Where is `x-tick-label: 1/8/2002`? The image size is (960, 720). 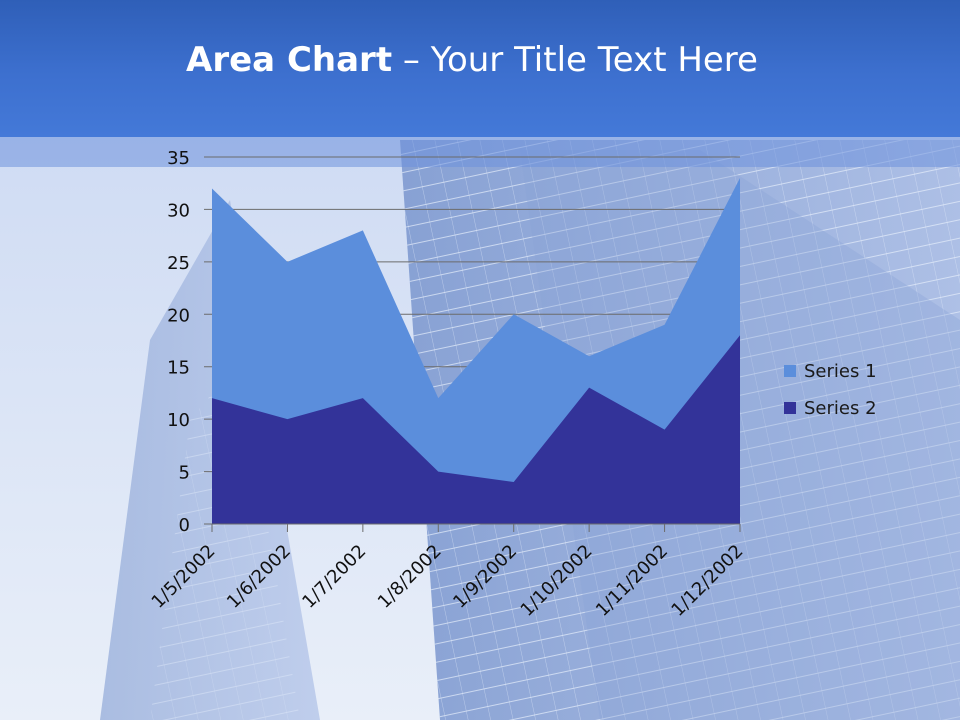 x-tick-label: 1/8/2002 is located at coordinates (410, 577).